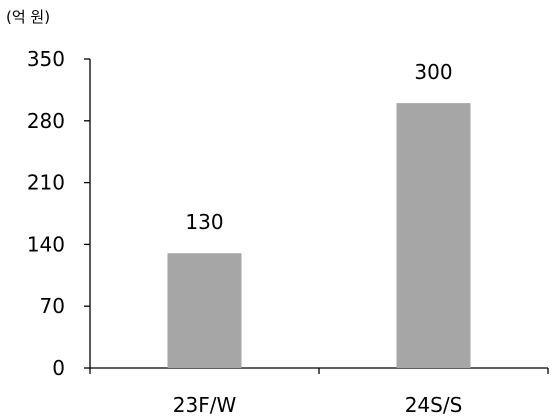 This screenshot has height=419, width=552. What do you see at coordinates (205, 405) in the screenshot?
I see `category-label: 23F/W` at bounding box center [205, 405].